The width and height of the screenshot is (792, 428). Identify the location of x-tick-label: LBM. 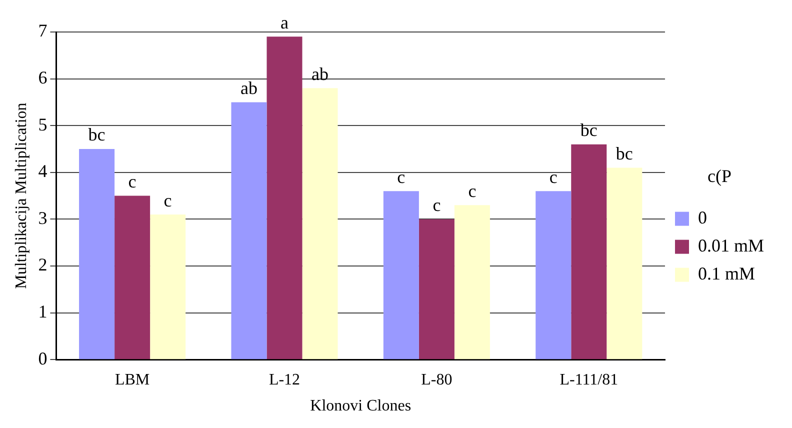
(132, 379).